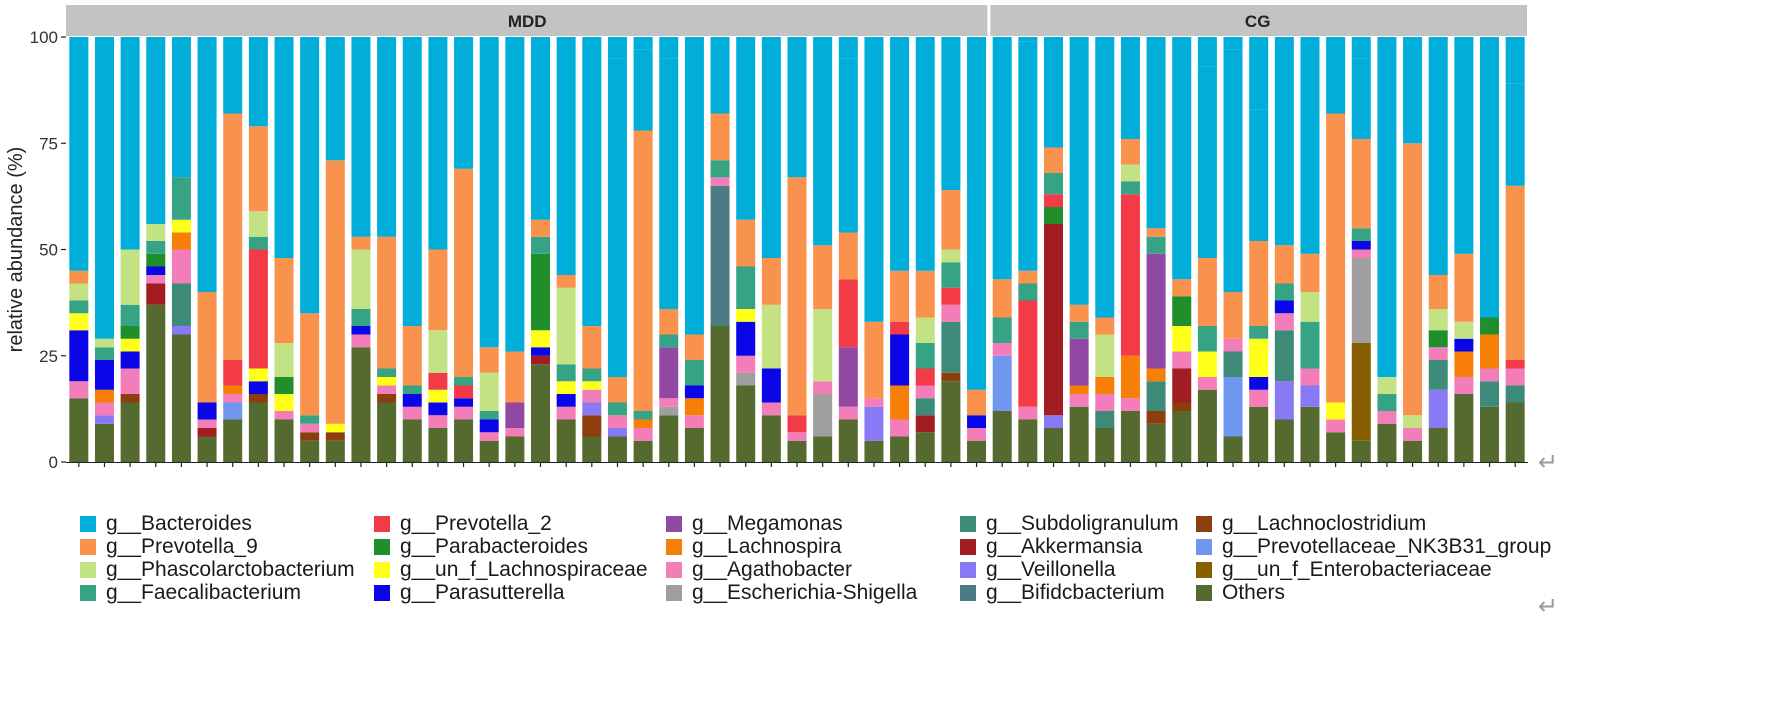 This screenshot has height=703, width=1772. I want to click on legend-item-prevotella-9: g__Prevotella_9, so click(169, 546).